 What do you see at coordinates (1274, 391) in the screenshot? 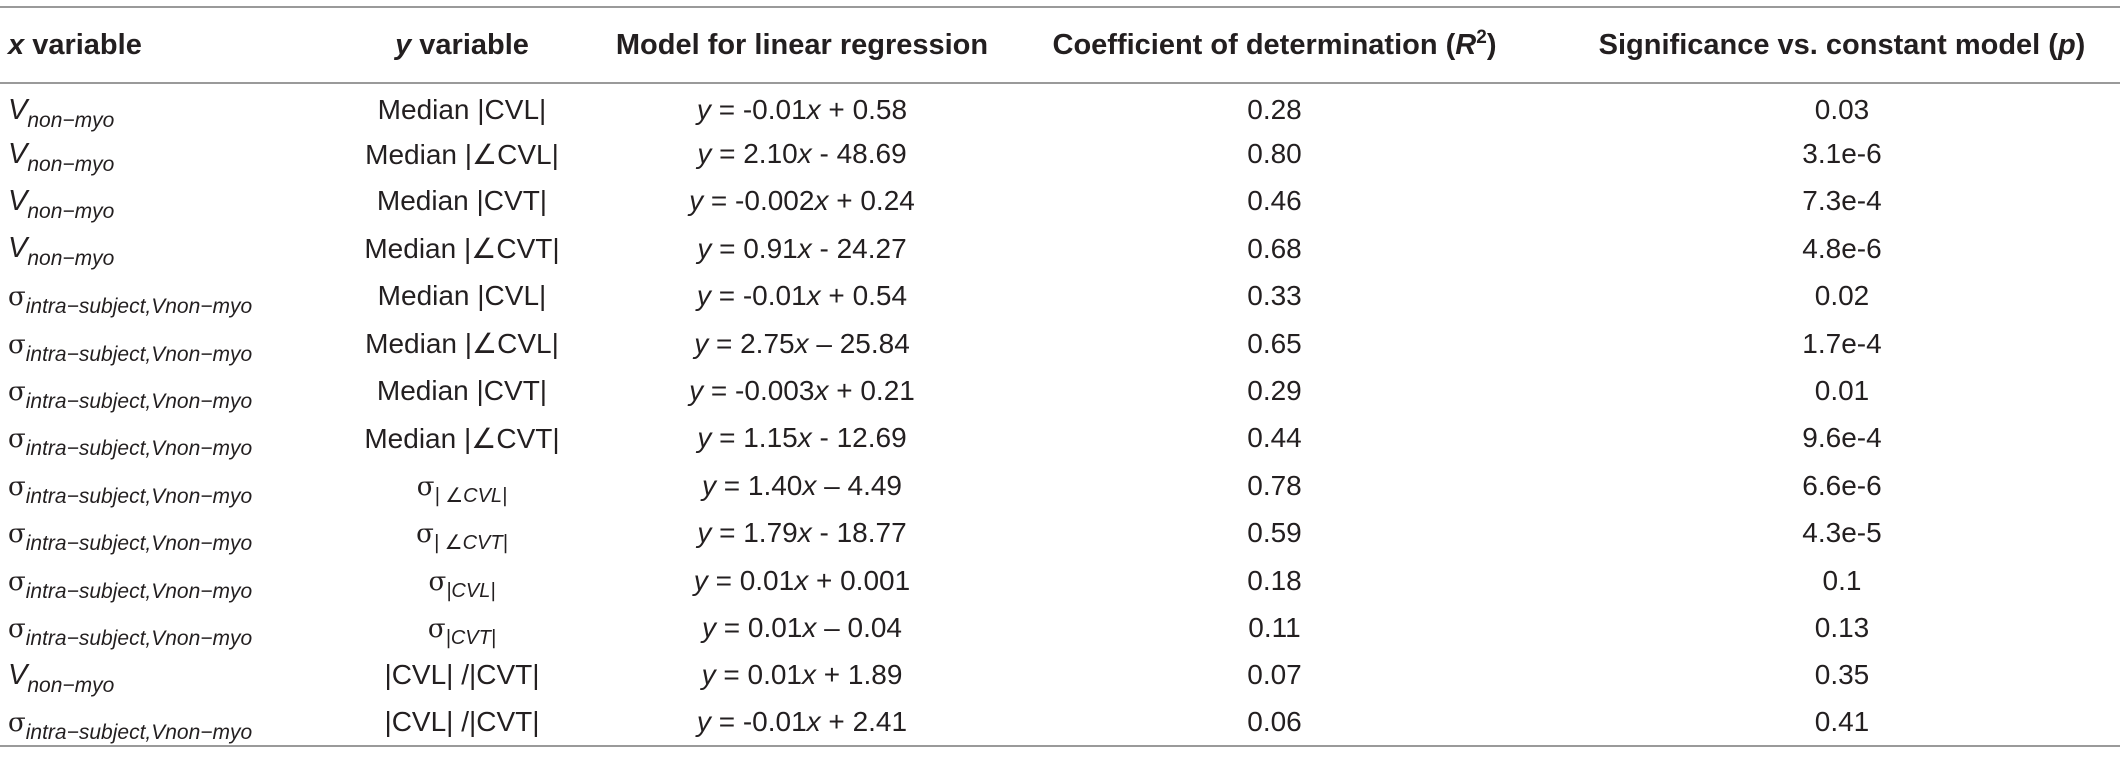
I see `cell-r-squared: 0.29` at bounding box center [1274, 391].